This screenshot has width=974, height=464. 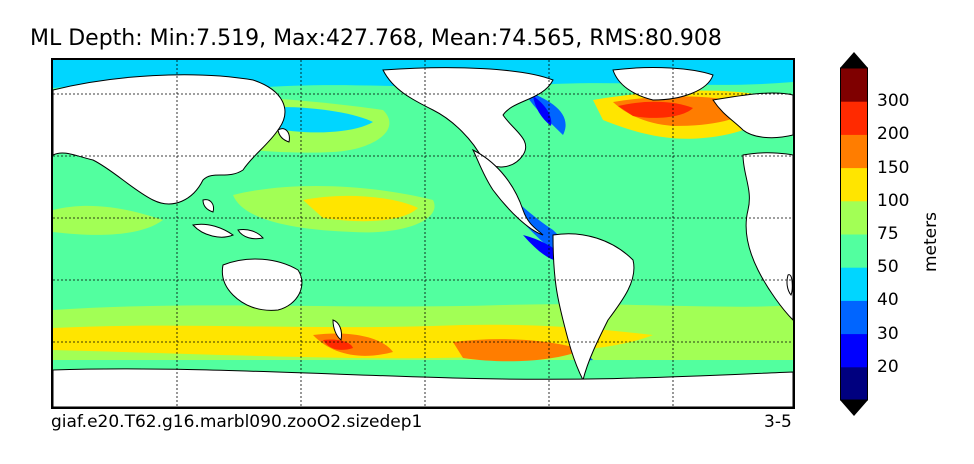 I want to click on colorbar, so click(x=854, y=234).